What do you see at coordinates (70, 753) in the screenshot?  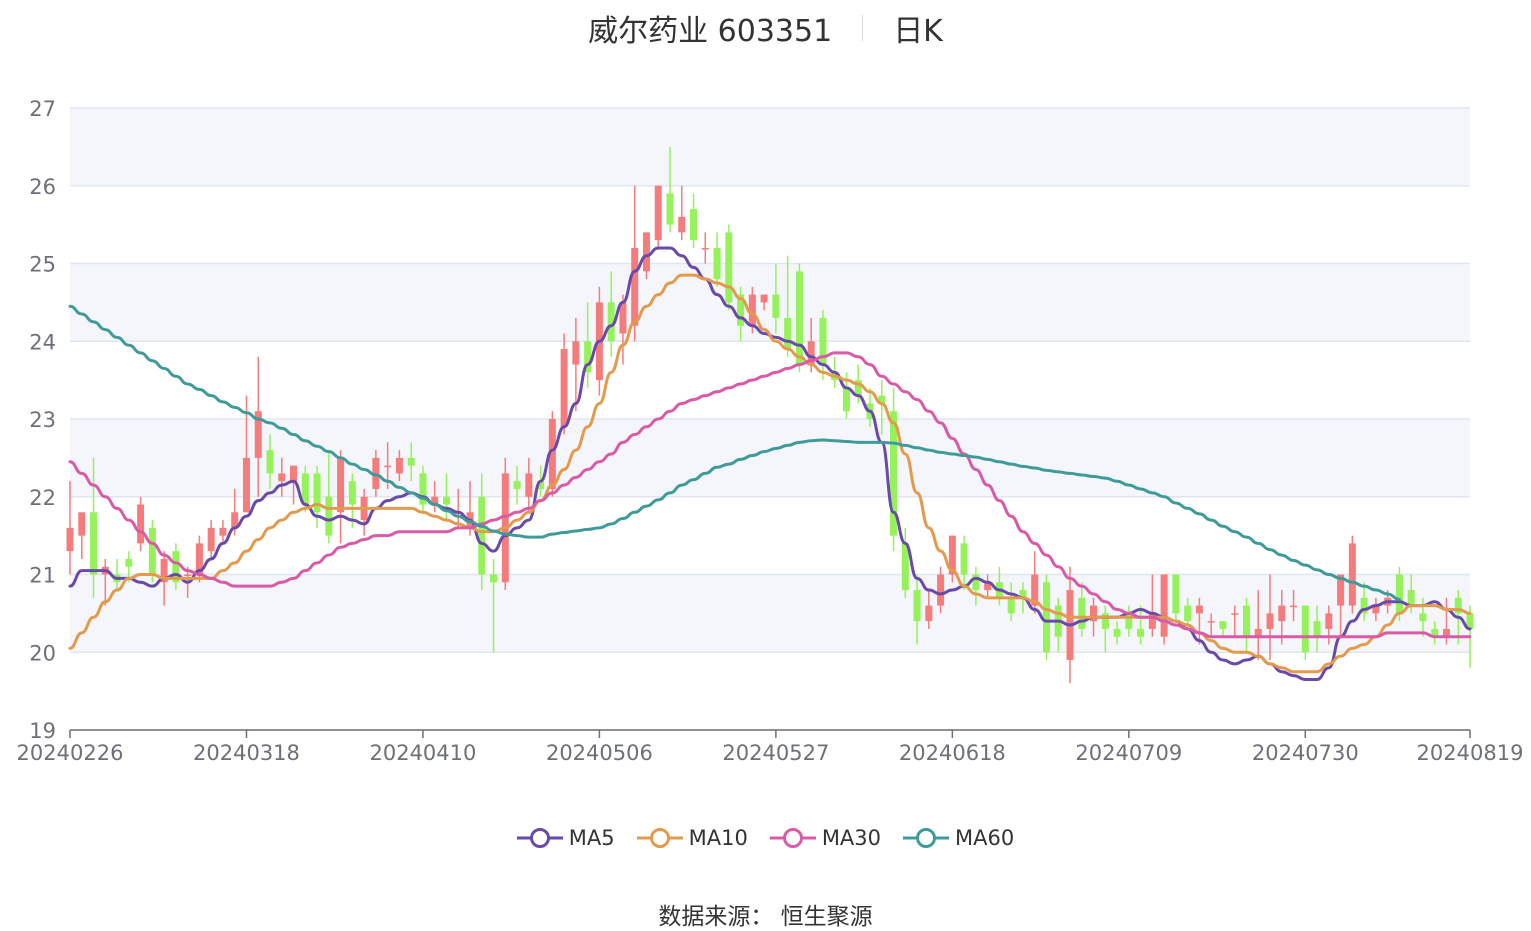 I see `x-tick-label: 20240226` at bounding box center [70, 753].